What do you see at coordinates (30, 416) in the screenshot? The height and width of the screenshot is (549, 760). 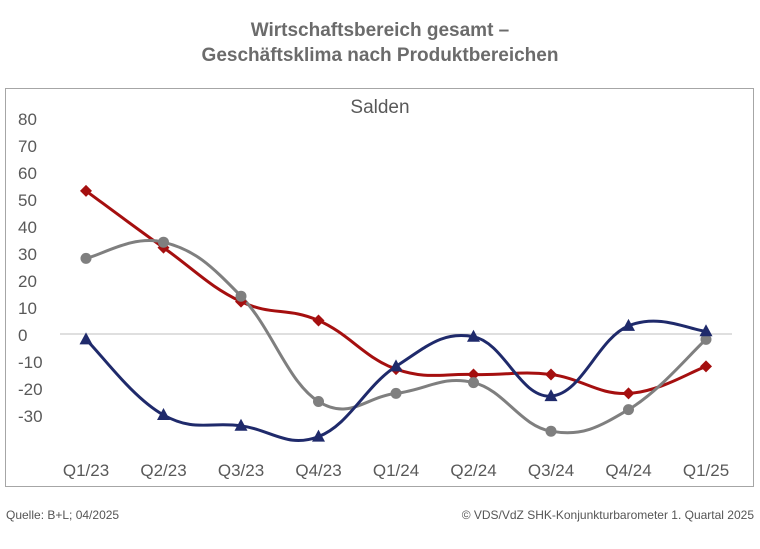 I see `y-tick-label: -30` at bounding box center [30, 416].